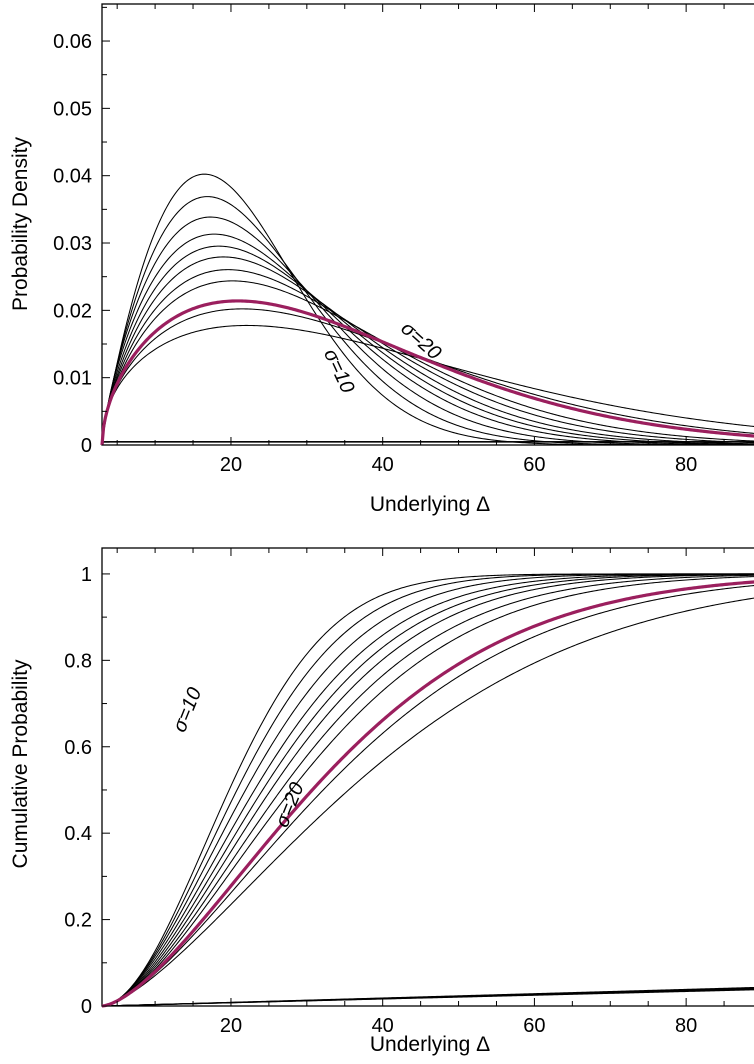 This screenshot has width=754, height=1064. Describe the element at coordinates (290, 805) in the screenshot. I see `cdf-annotation-label: σ=20` at that location.